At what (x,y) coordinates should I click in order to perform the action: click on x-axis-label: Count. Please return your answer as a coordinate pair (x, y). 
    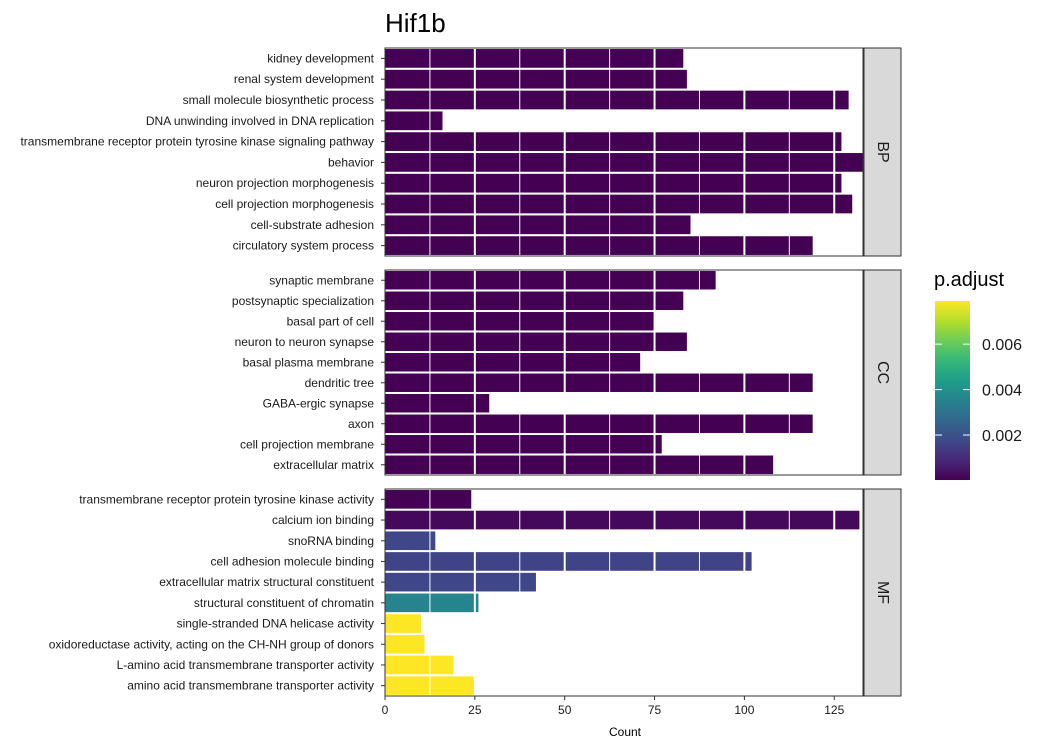
    Looking at the image, I should click on (625, 732).